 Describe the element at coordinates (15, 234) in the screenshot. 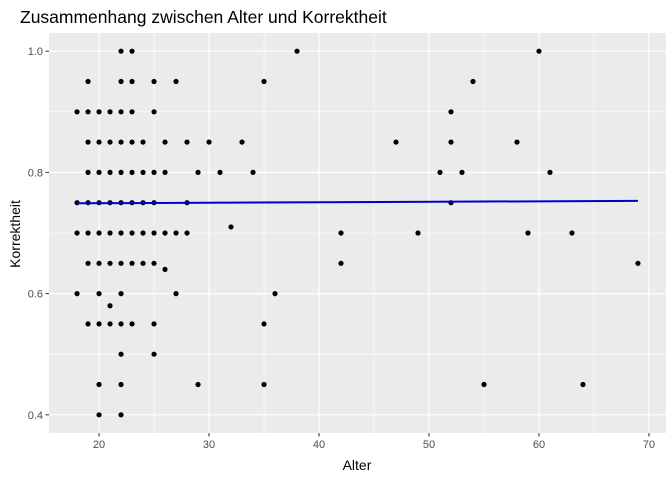

I see `y-axis-label: Korrektheit` at that location.